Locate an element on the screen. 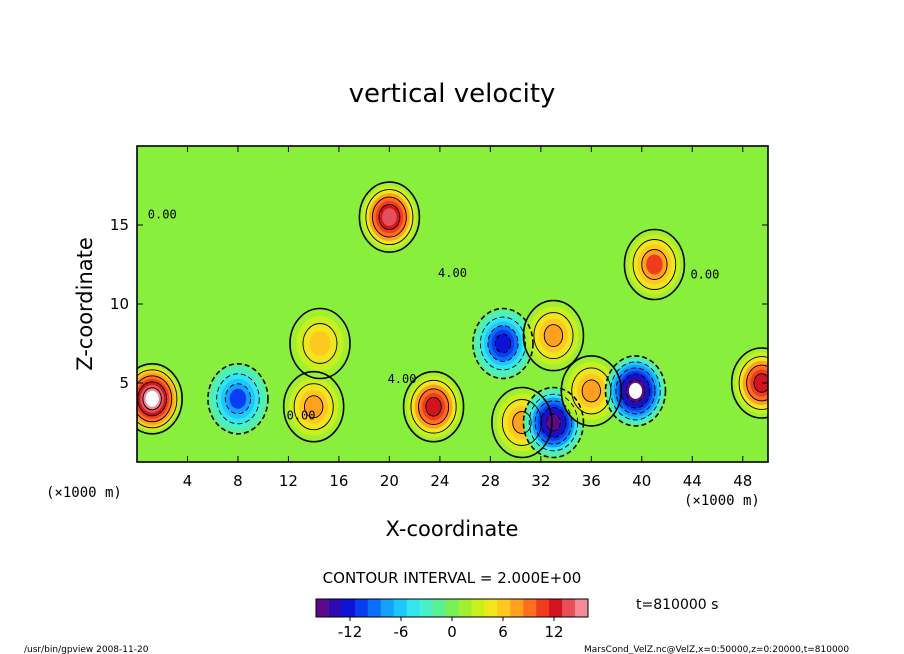 The height and width of the screenshot is (654, 904). colorbar-tick-label: 12 is located at coordinates (553, 632).